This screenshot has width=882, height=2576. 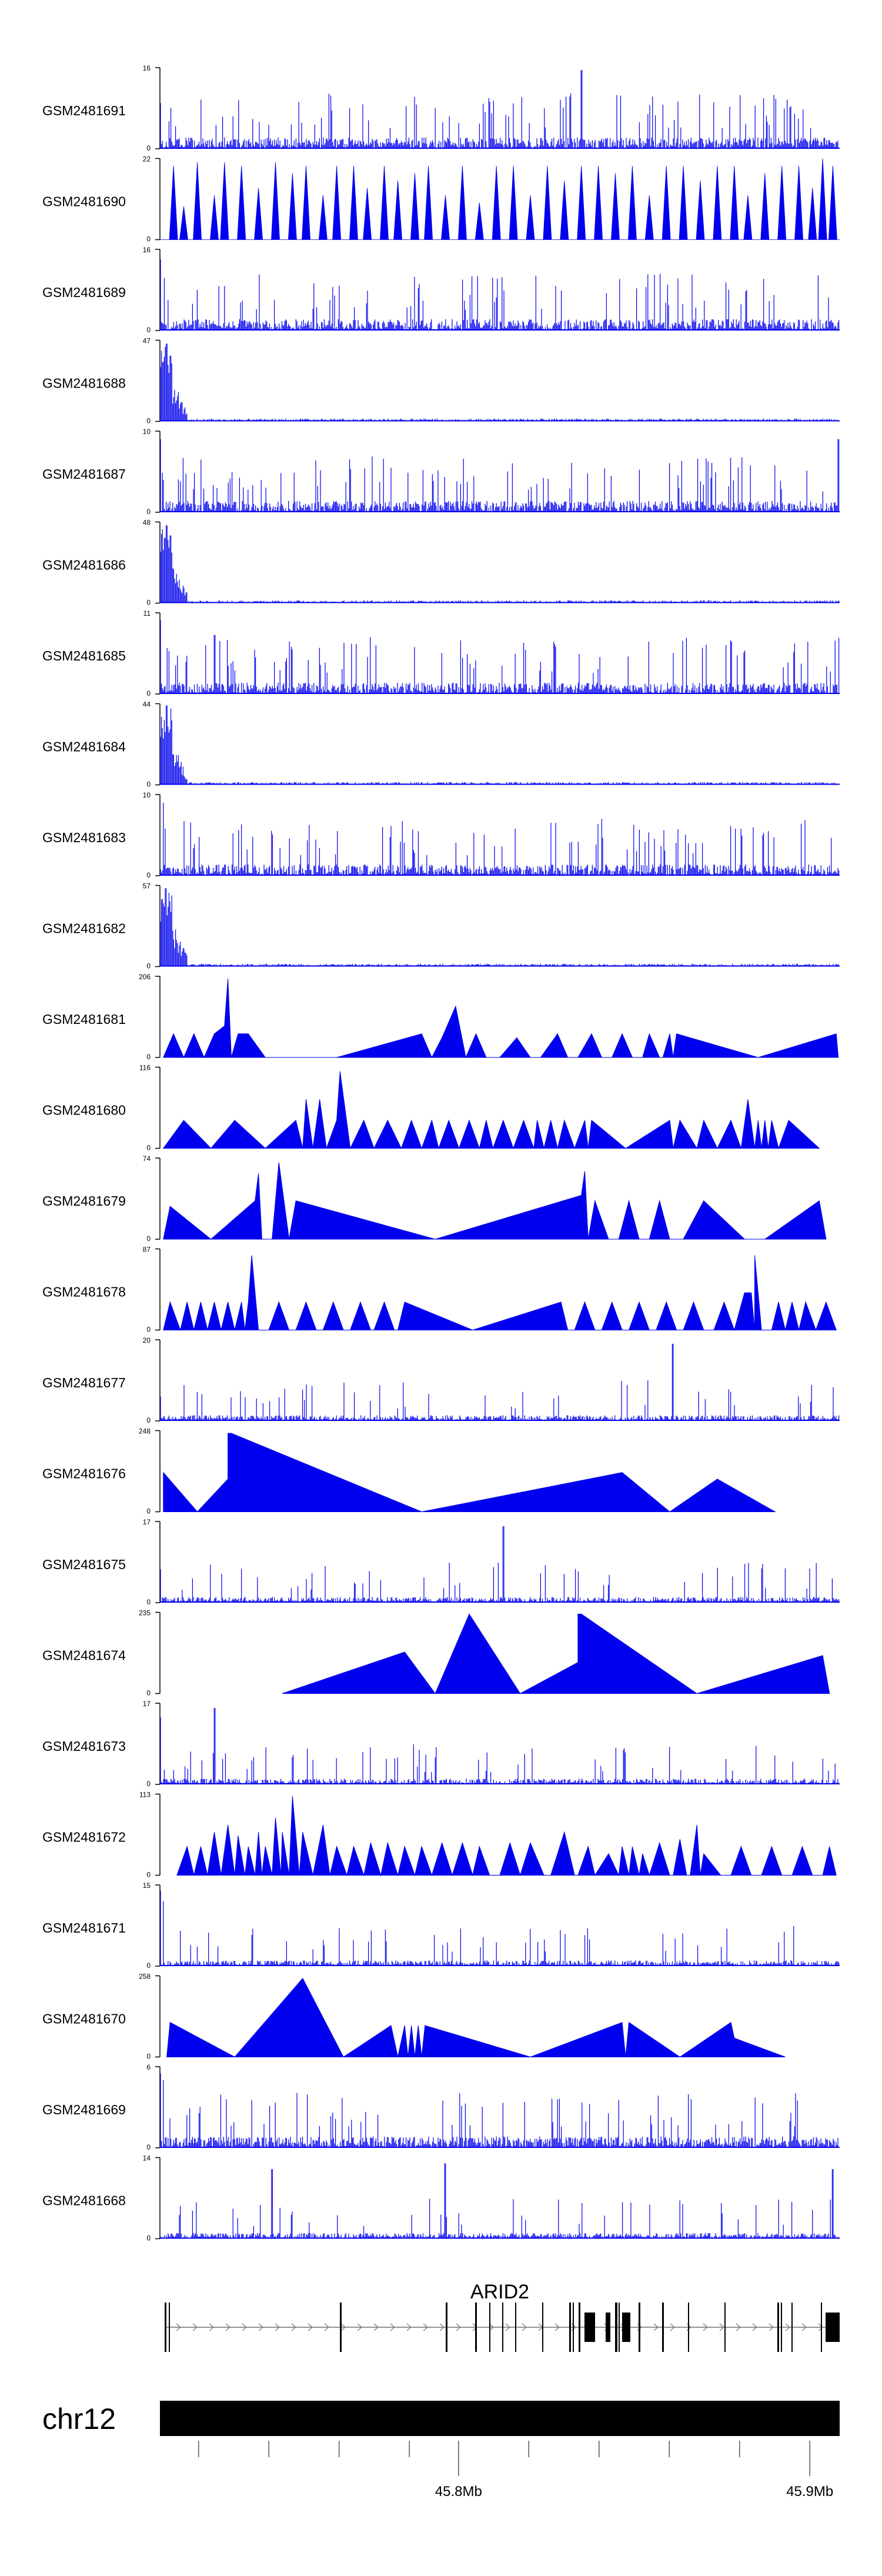 I want to click on track-label: GSM2481680, so click(x=84, y=1110).